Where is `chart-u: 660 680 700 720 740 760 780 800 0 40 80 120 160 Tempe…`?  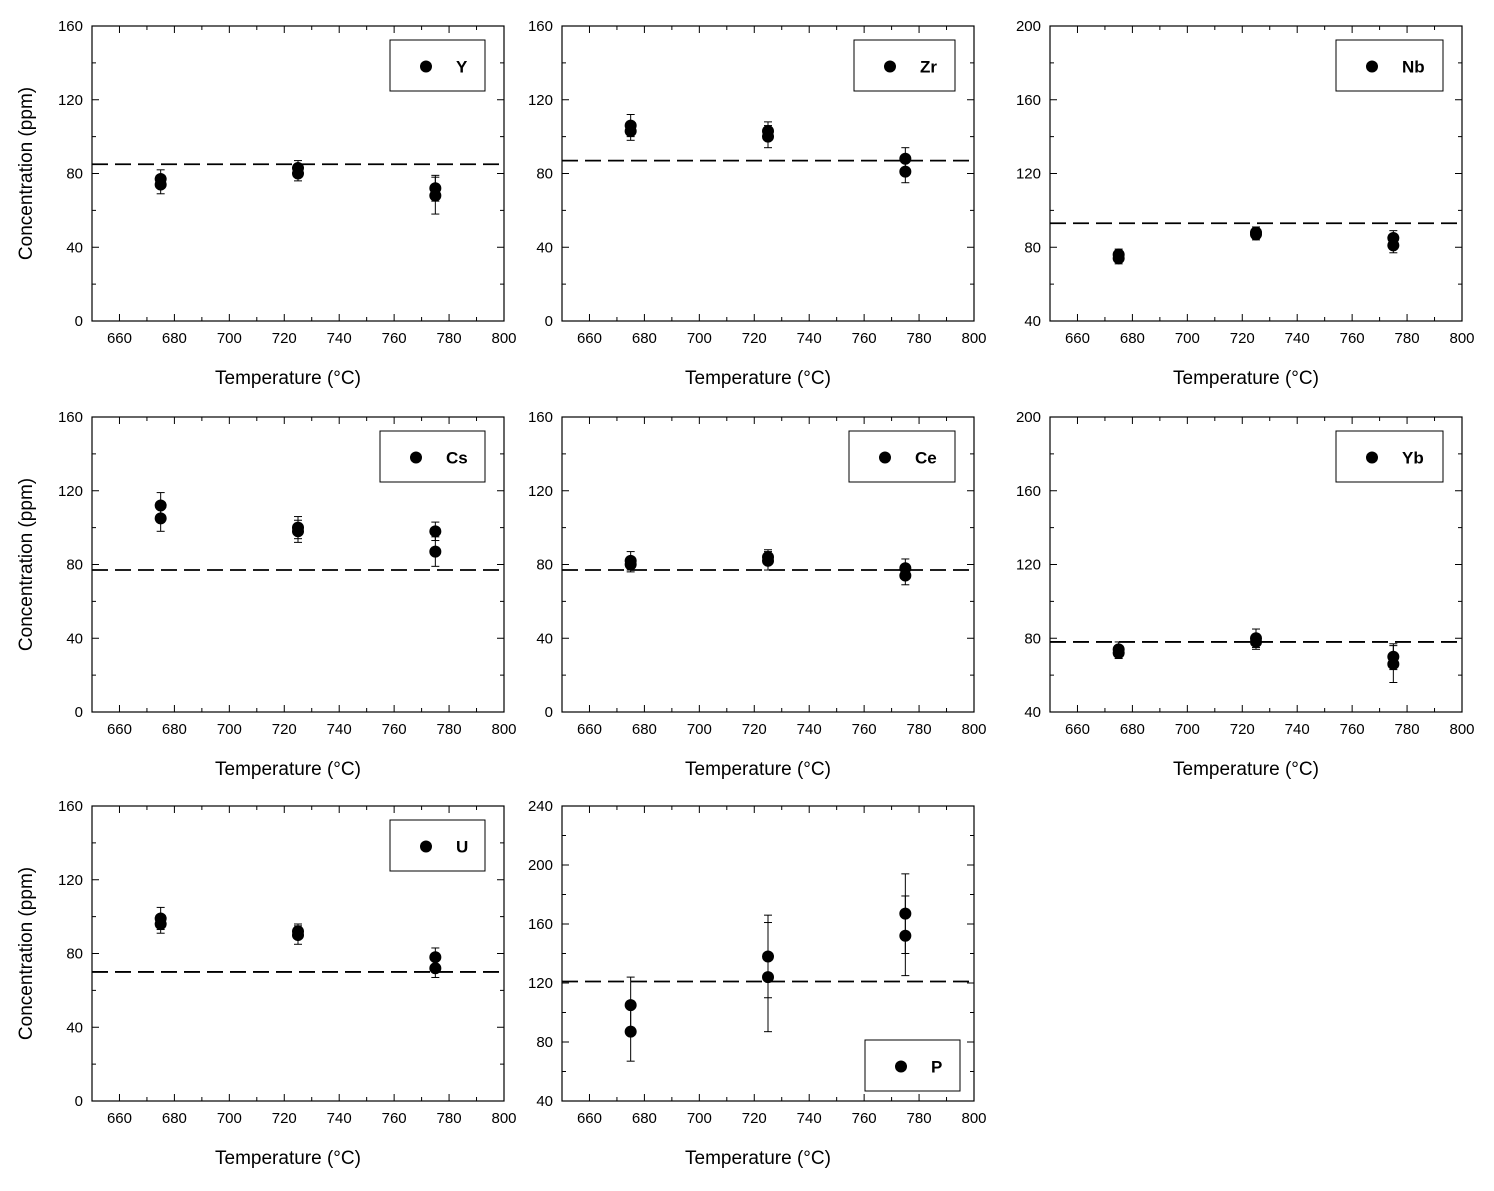 chart-u: 660 680 700 720 740 760 780 800 0 40 80 120 160 Tempe… is located at coordinates (266, 983).